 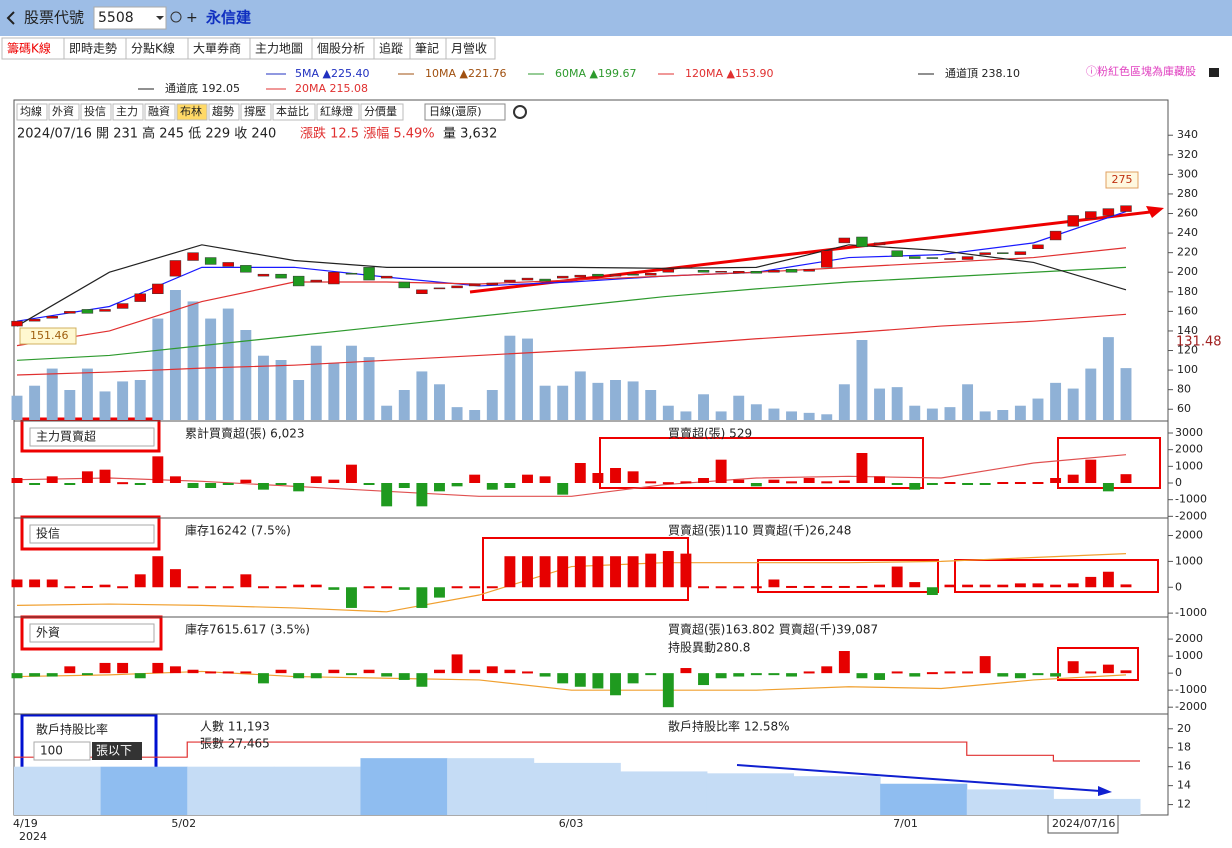 What do you see at coordinates (1184, 785) in the screenshot?
I see `y-tick-label: 14` at bounding box center [1184, 785].